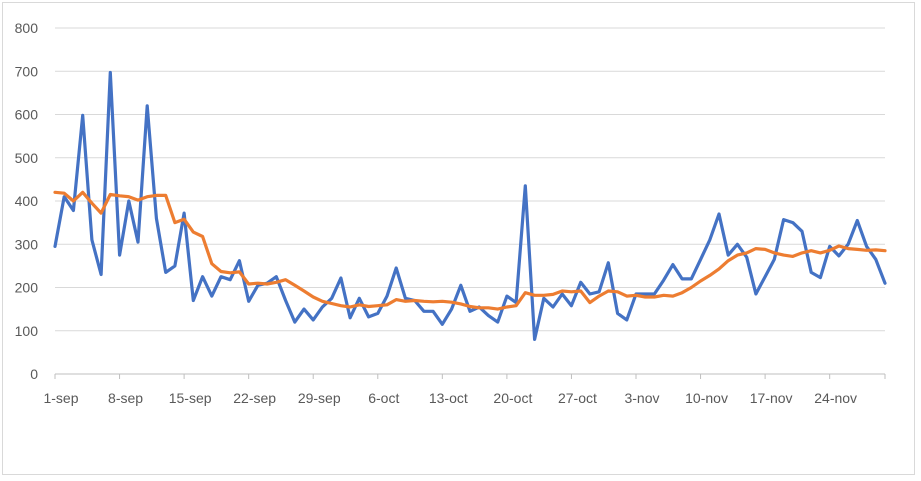  What do you see at coordinates (319, 398) in the screenshot?
I see `x-tick-label: 29-sep` at bounding box center [319, 398].